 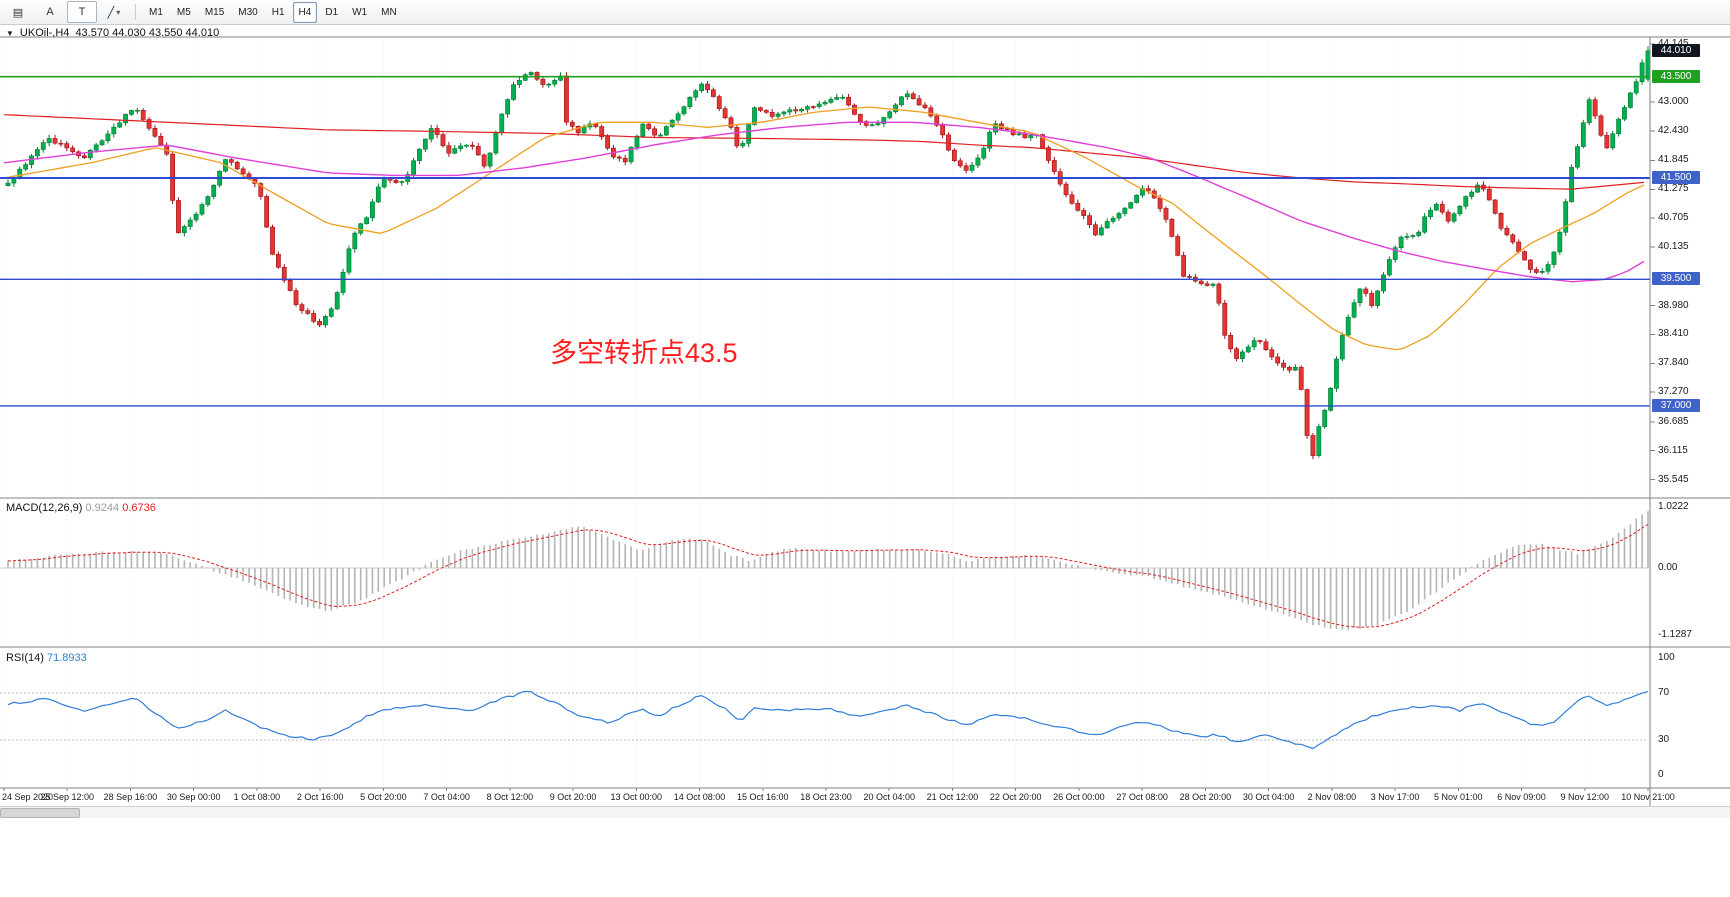 What do you see at coordinates (1673, 421) in the screenshot?
I see `price-axis-label: 36.685` at bounding box center [1673, 421].